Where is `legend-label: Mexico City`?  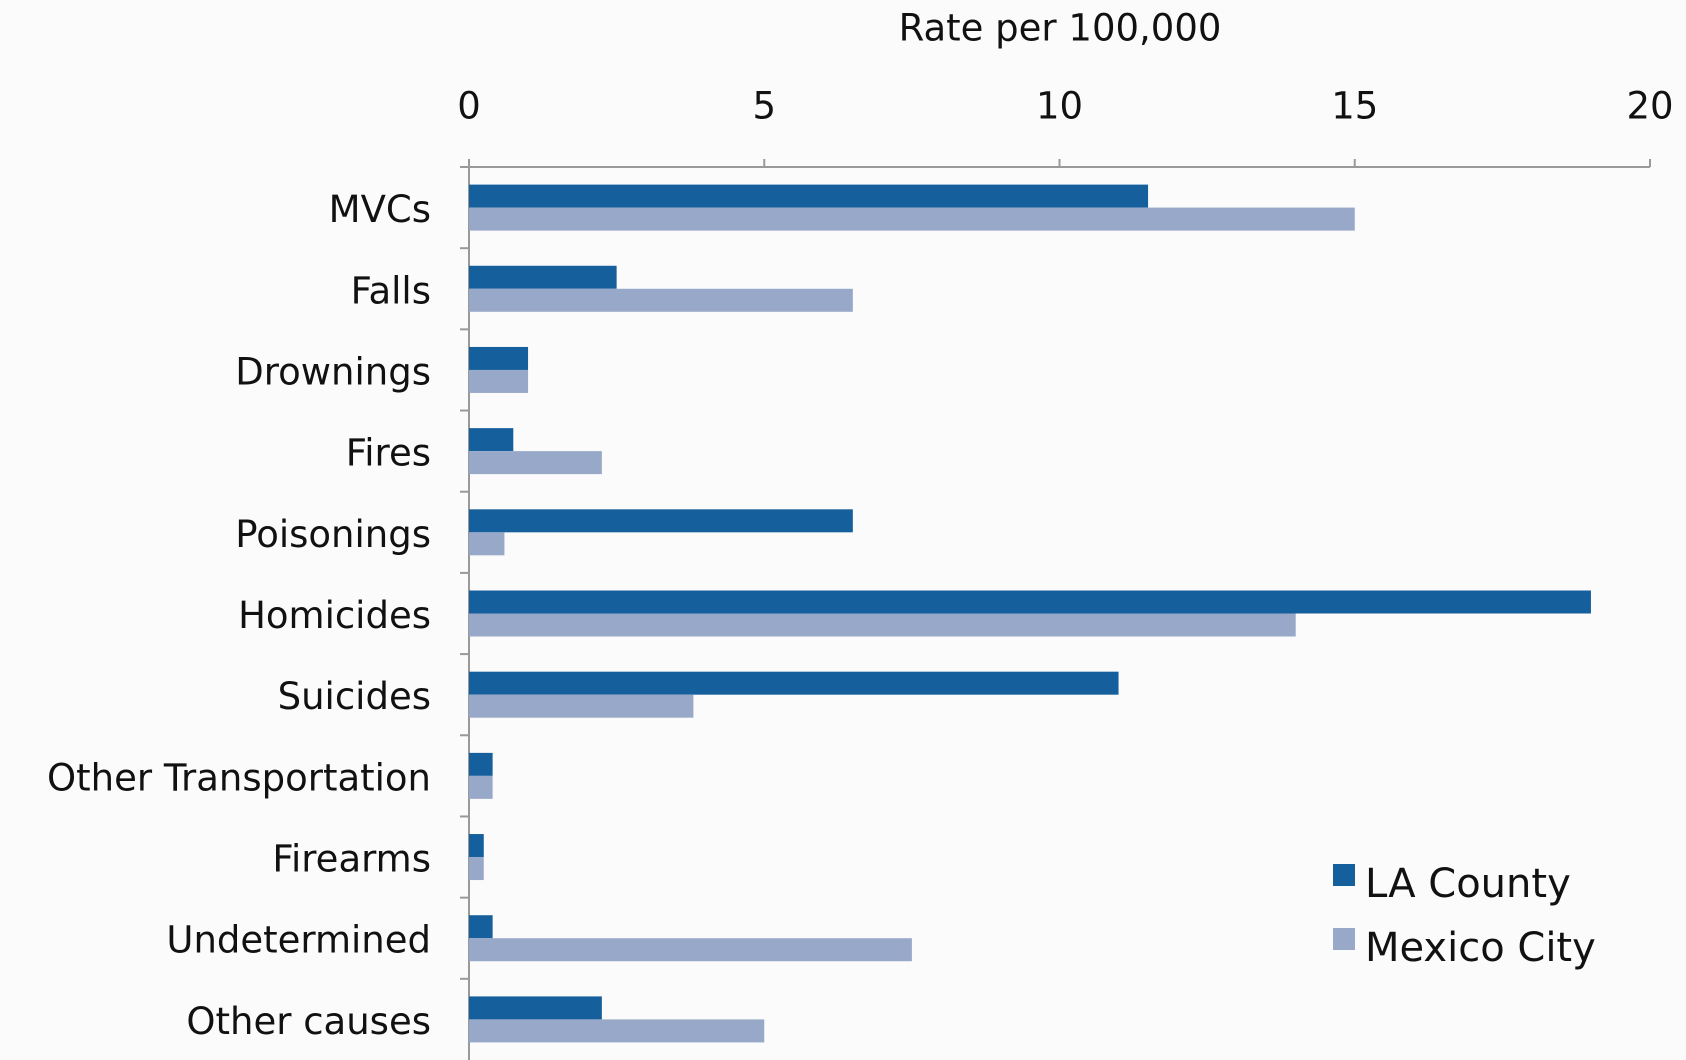
legend-label: Mexico City is located at coordinates (1480, 948).